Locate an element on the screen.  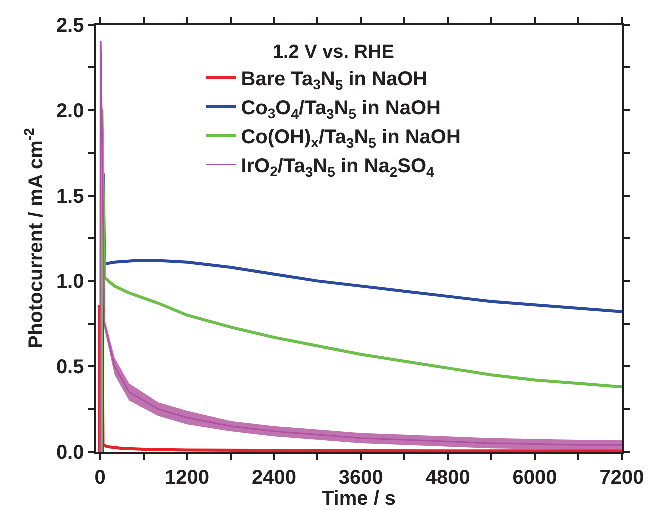
legend-label: Bare Ta$_{3}$N$_{5}$ in NaOH is located at coordinates (334, 80).